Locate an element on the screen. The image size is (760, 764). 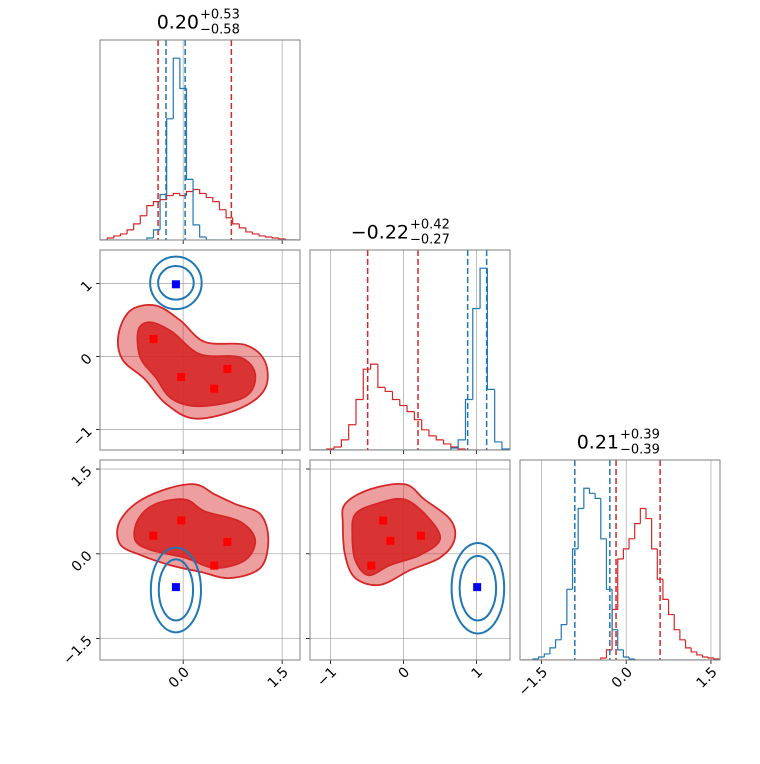
panel: −1 0 1 is located at coordinates (408, 574).